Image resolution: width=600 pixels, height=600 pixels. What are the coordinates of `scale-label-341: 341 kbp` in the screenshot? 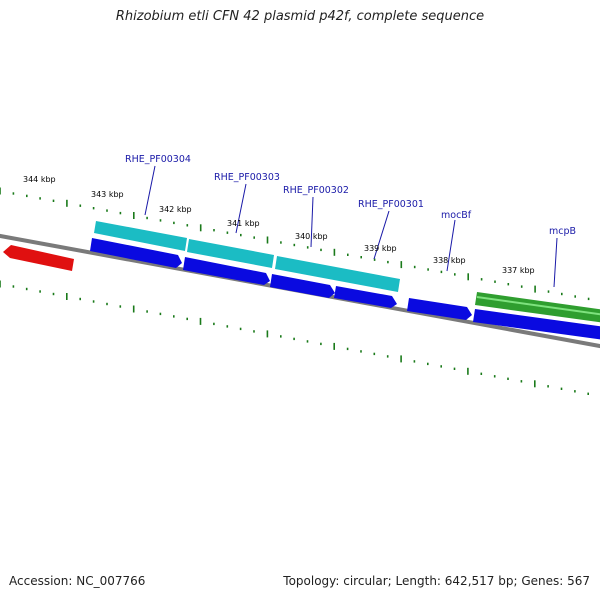 It's located at (243, 223).